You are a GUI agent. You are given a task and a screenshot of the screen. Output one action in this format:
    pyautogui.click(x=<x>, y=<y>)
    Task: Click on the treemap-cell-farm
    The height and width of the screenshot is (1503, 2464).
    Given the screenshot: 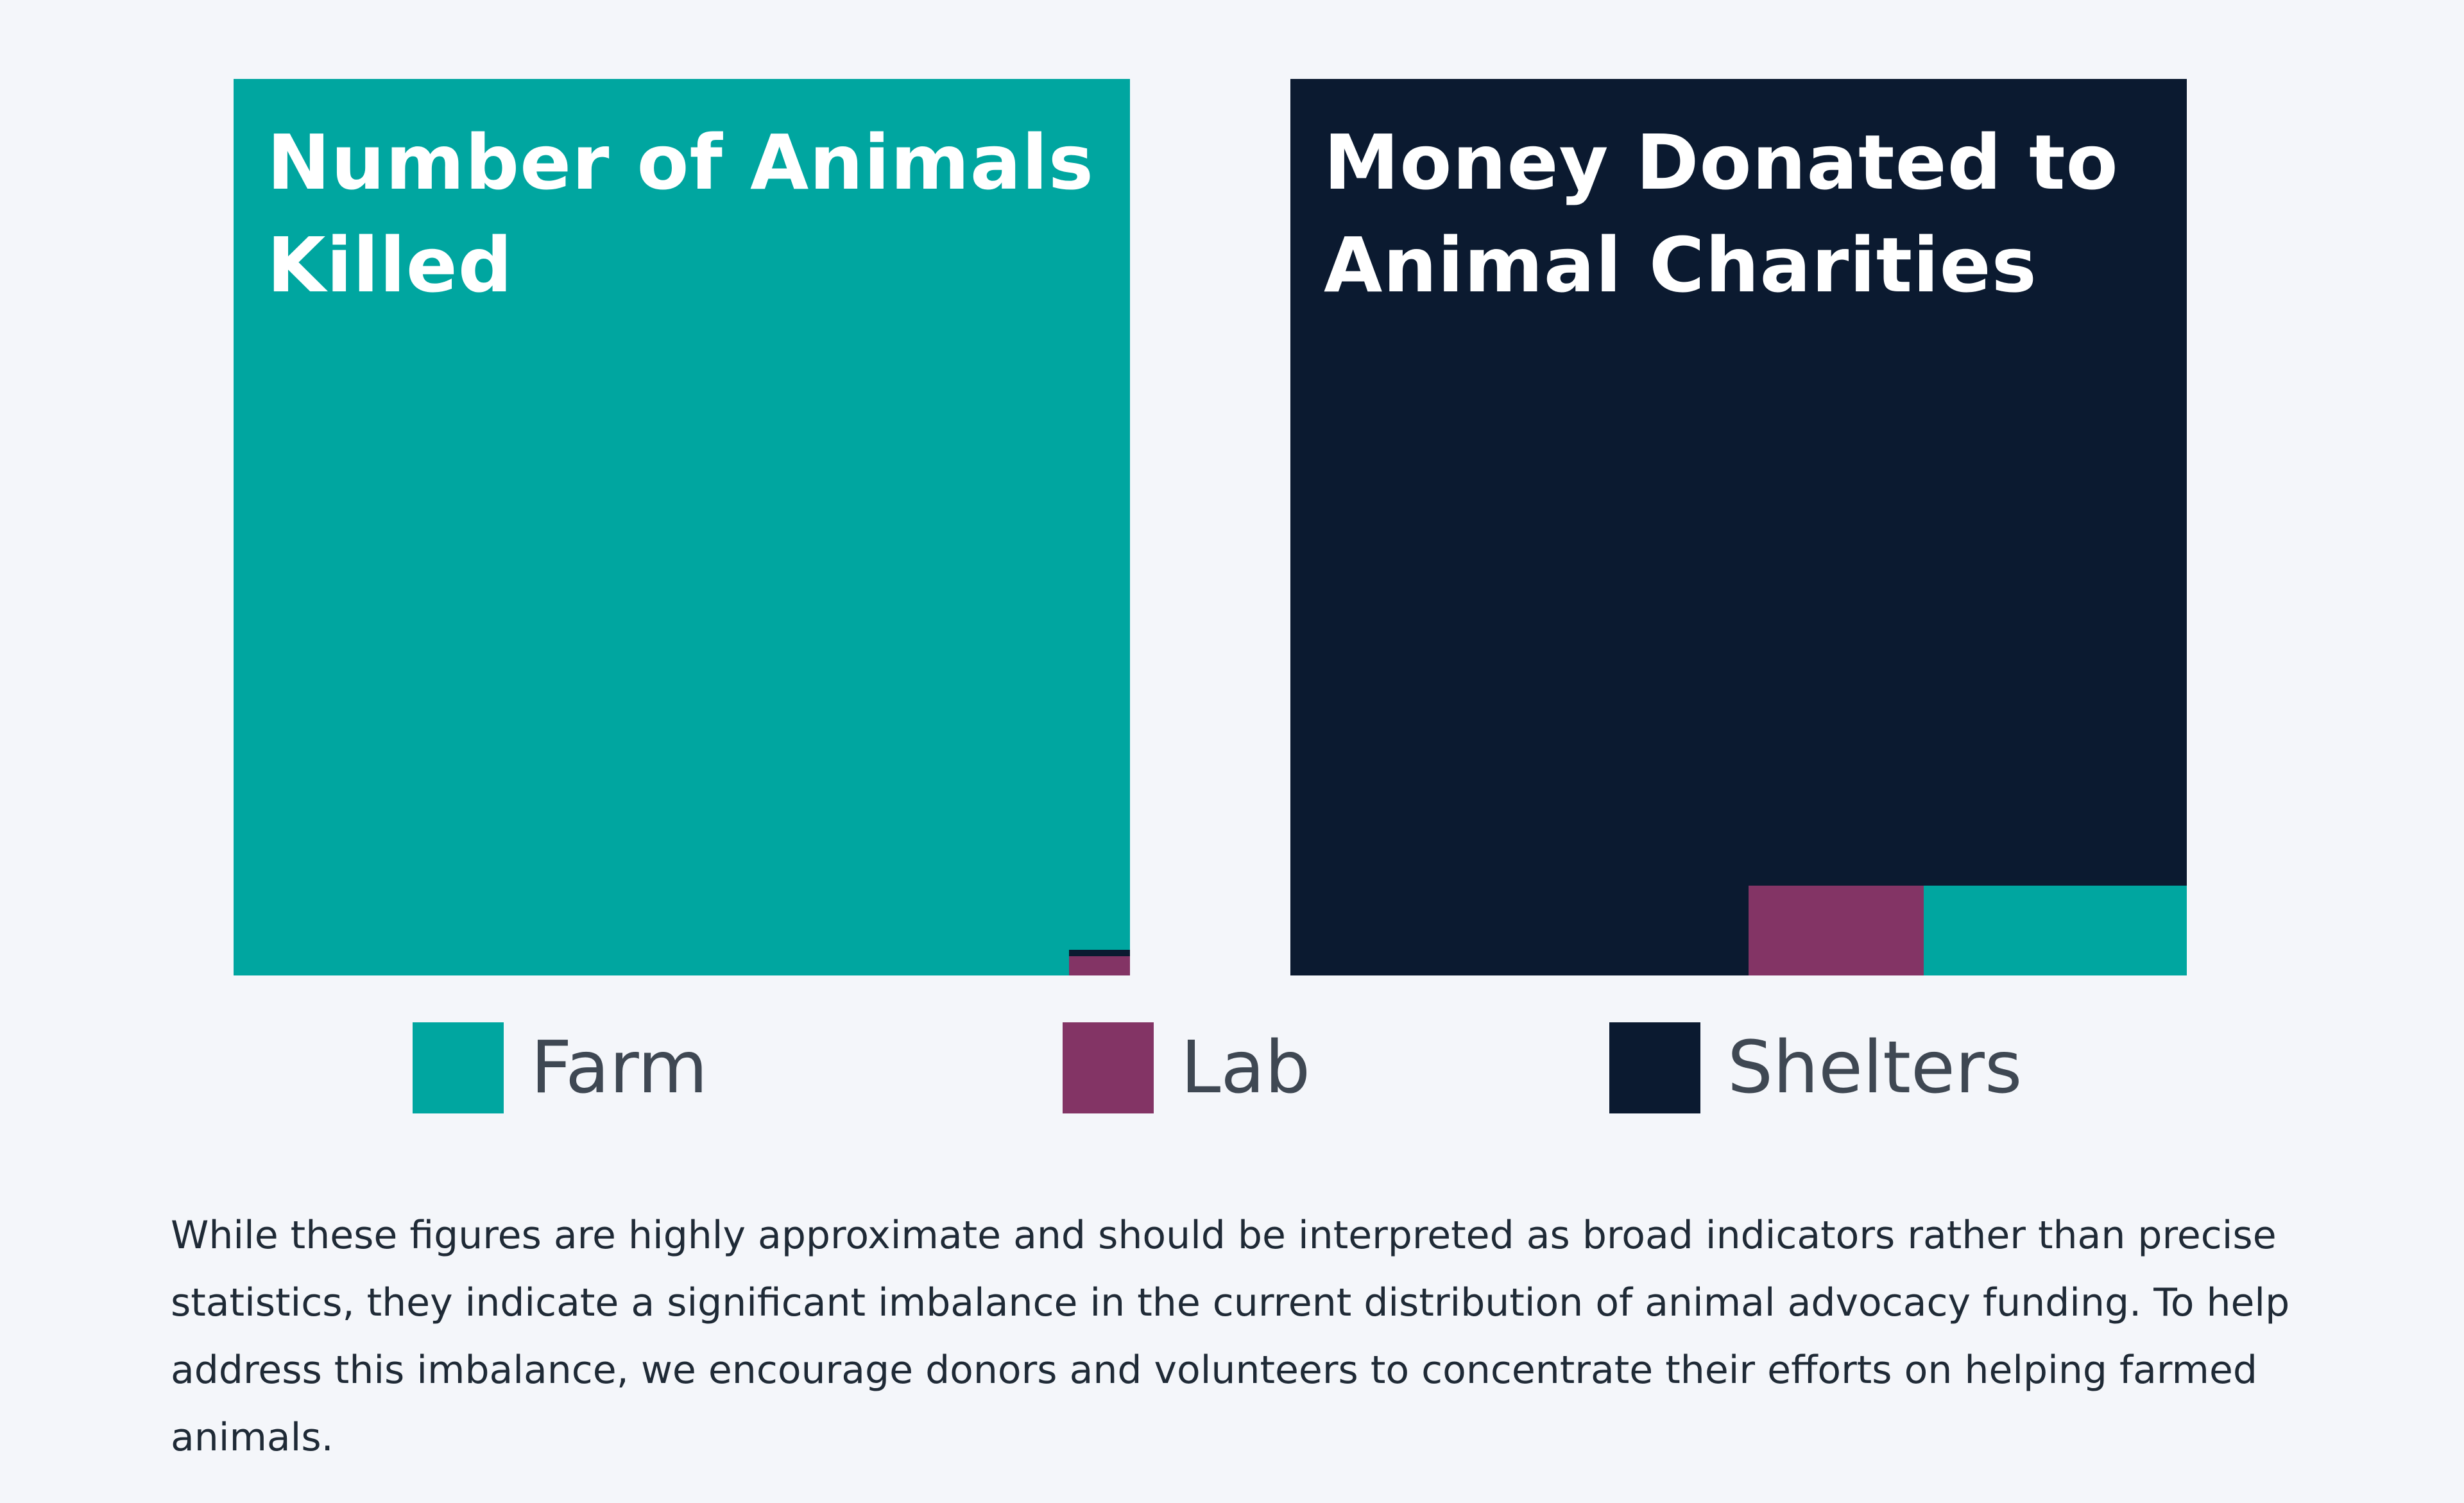 What is the action you would take?
    pyautogui.click(x=2055, y=930)
    